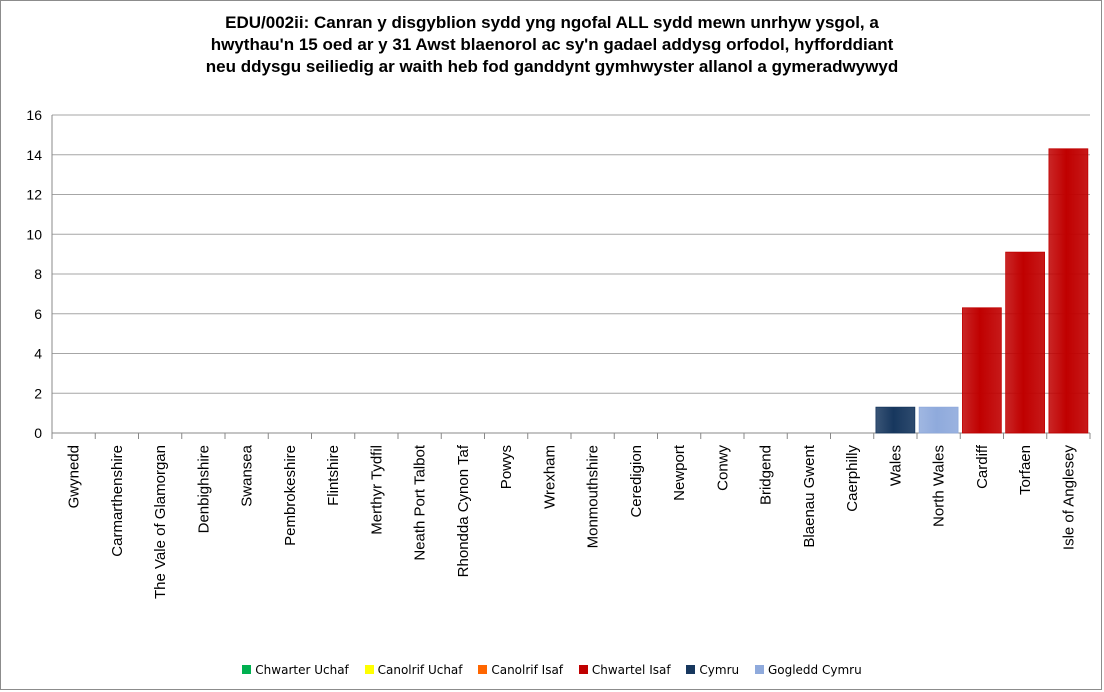 Image resolution: width=1104 pixels, height=692 pixels. Describe the element at coordinates (34, 155) in the screenshot. I see `y-tick-label: 14` at that location.